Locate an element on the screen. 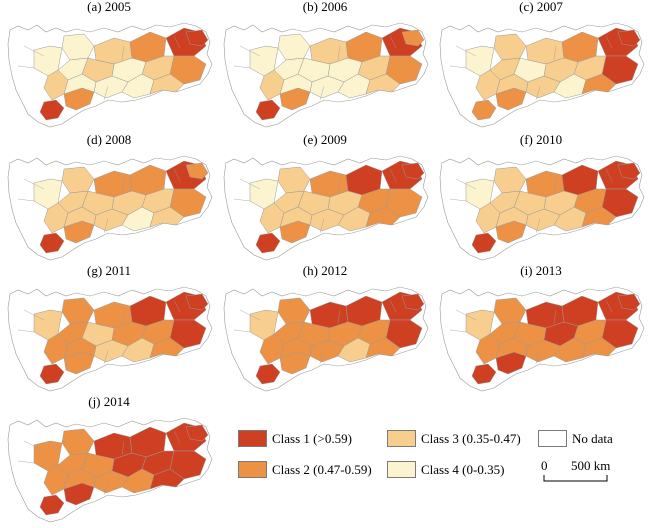  panel-title: (f) 2010 is located at coordinates (541, 139).